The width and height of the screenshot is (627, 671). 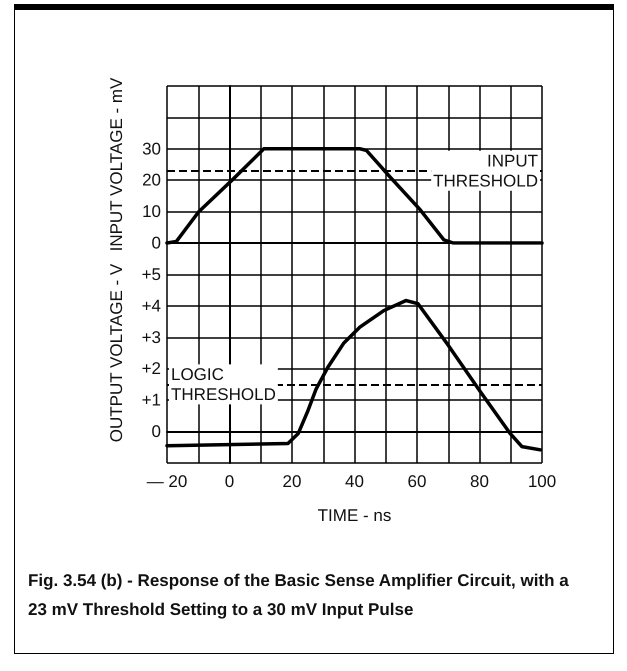 I want to click on y-tick-label: 30, so click(x=151, y=148).